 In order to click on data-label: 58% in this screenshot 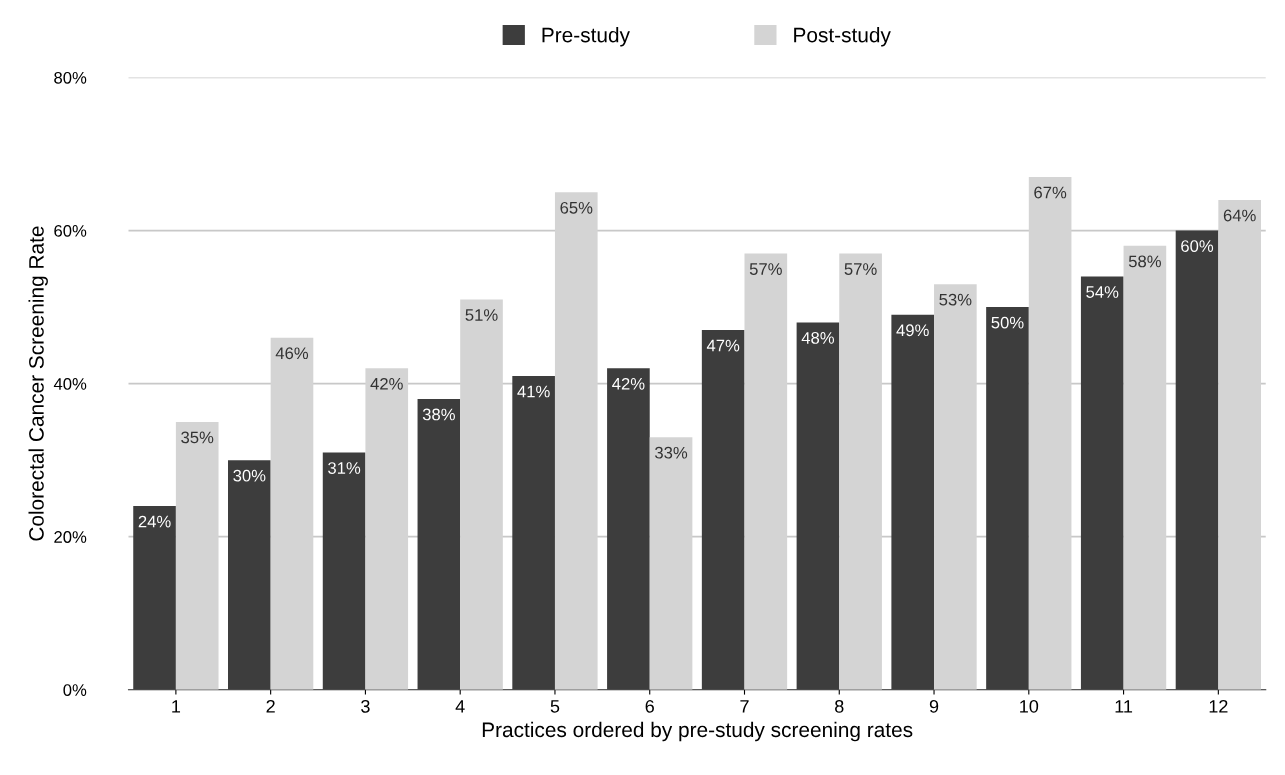, I will do `click(1144, 261)`.